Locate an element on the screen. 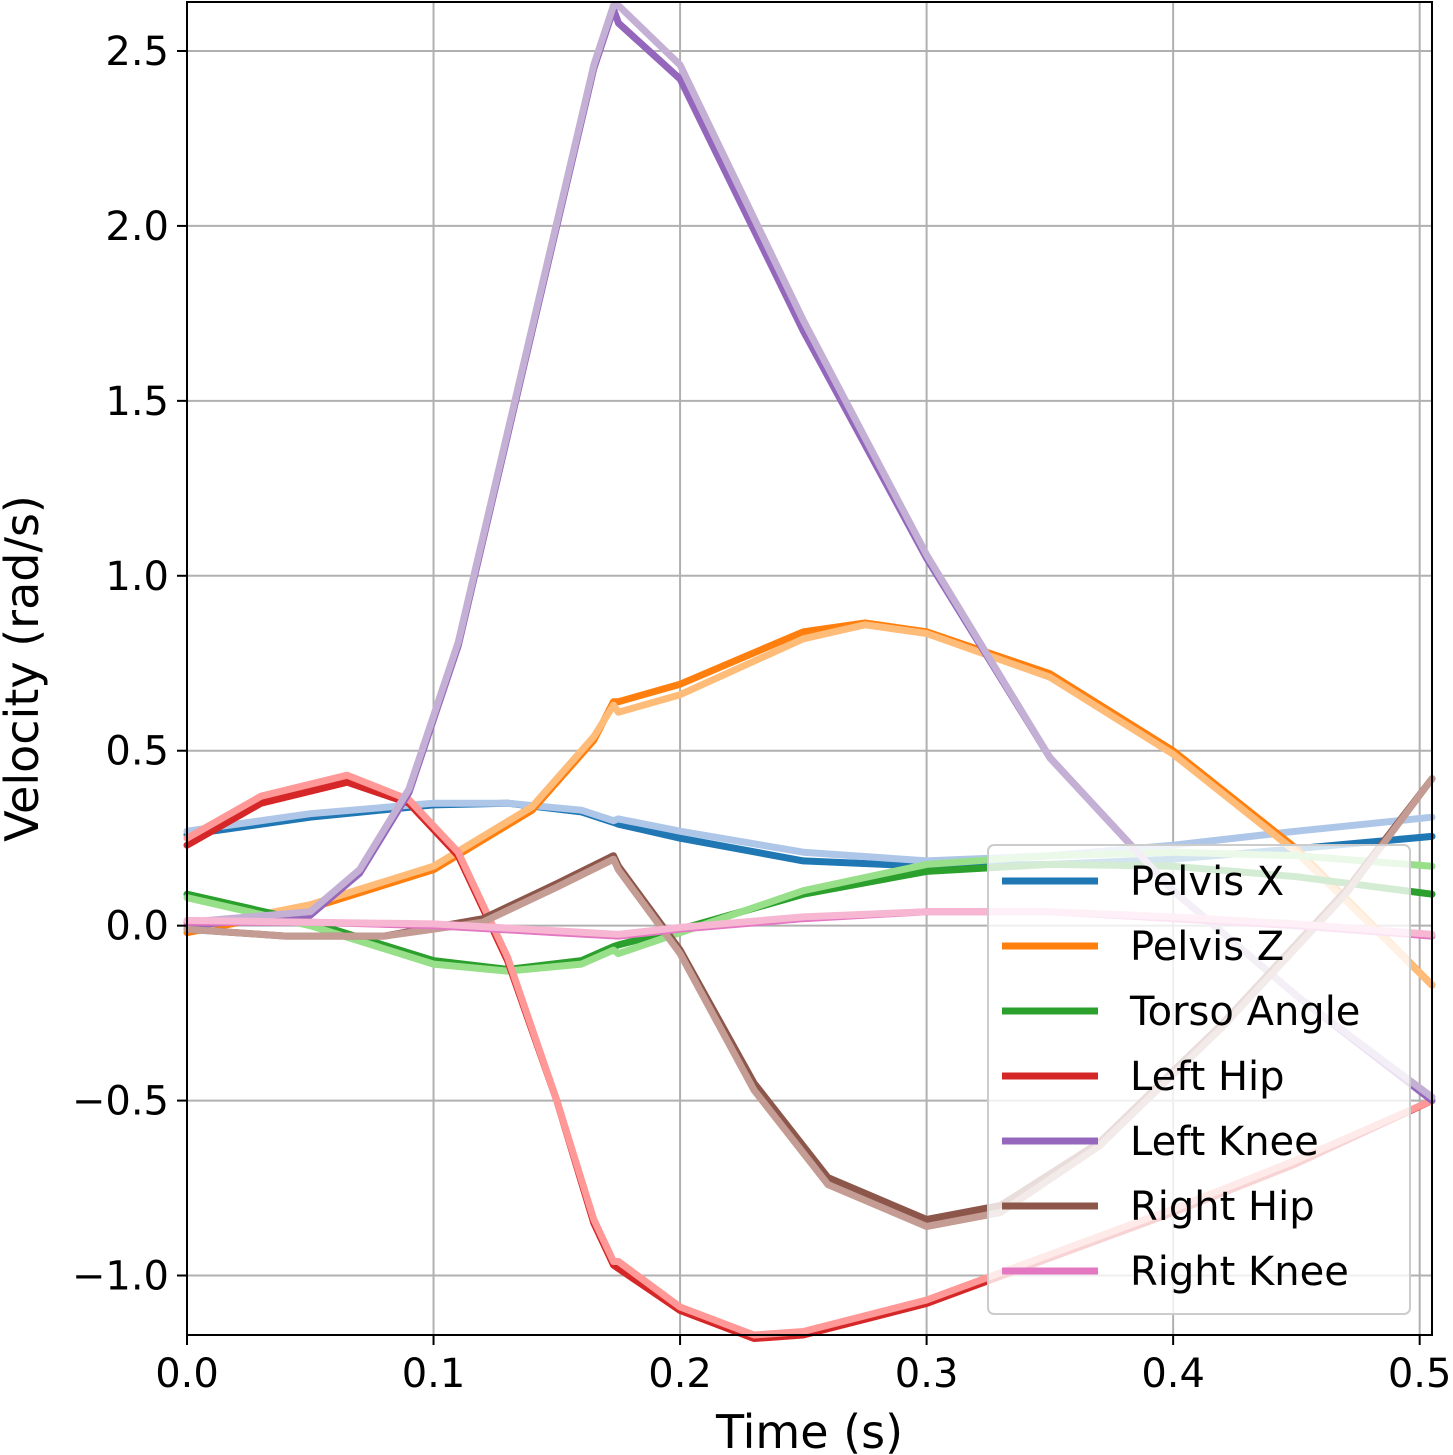  y-tick-label: 0.0 is located at coordinates (137, 927).